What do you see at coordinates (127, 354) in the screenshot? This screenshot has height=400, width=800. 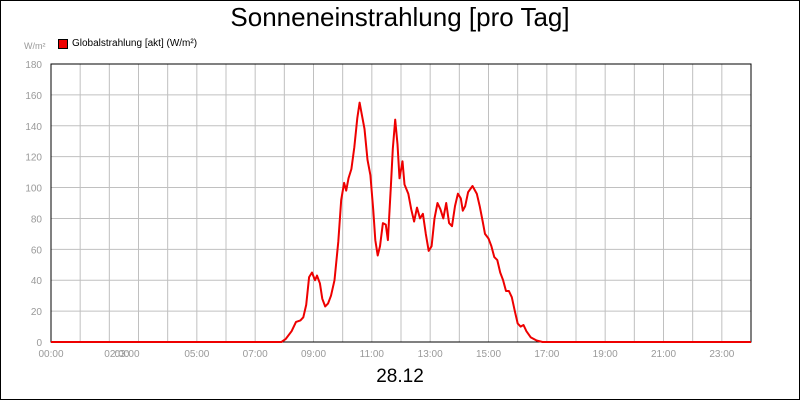 I see `x-tick-label: 03:00` at bounding box center [127, 354].